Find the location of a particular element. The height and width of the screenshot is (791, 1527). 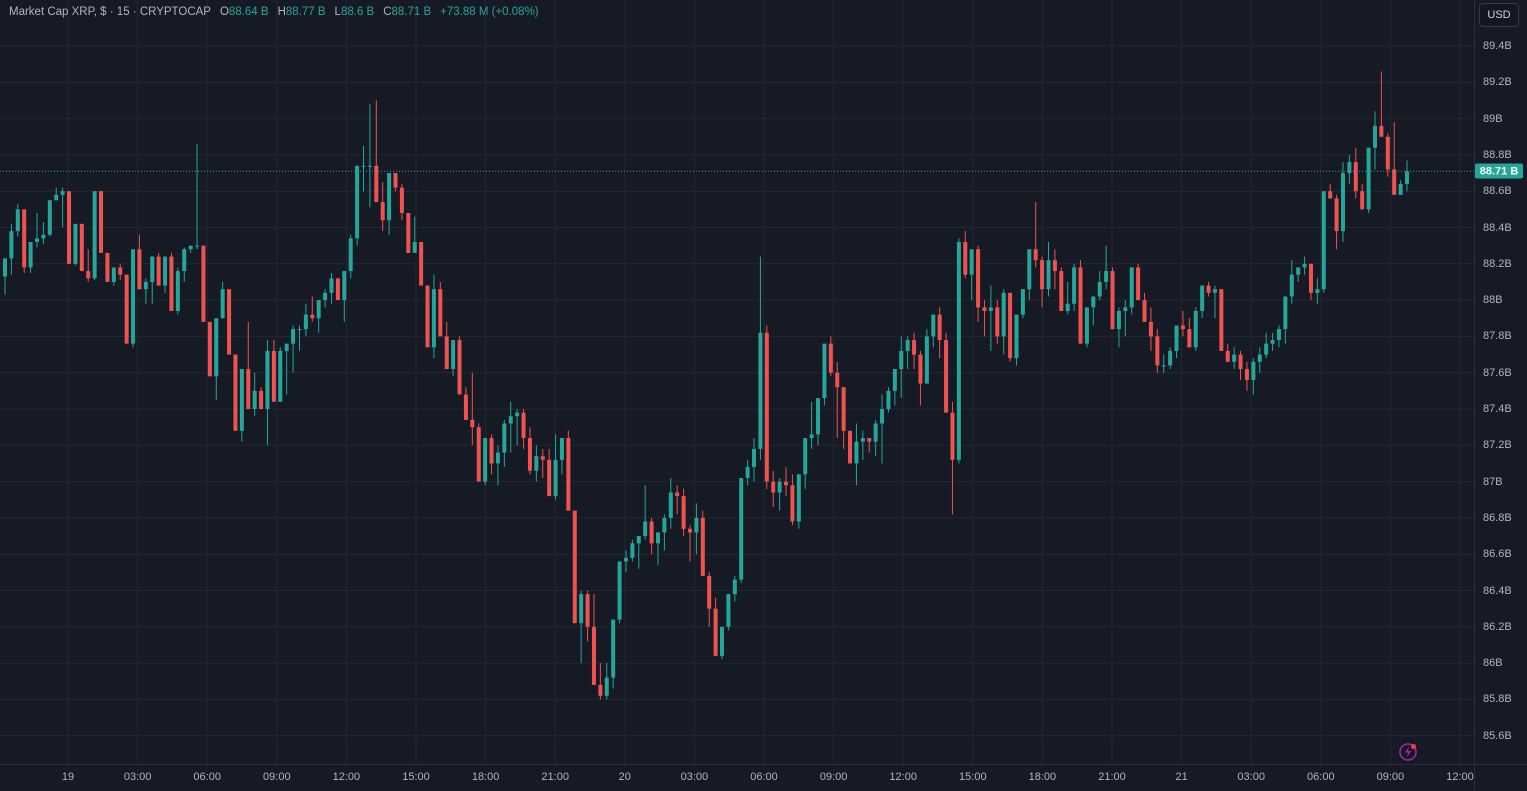

price-tick: 85.8B is located at coordinates (1497, 699).